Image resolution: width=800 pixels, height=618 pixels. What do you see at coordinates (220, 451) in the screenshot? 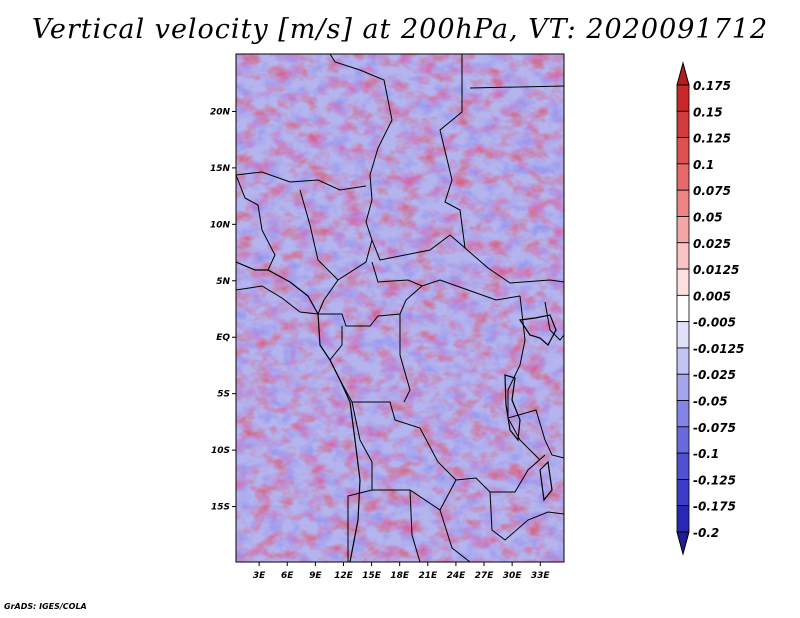
I see `lat-tick-label: 10S` at bounding box center [220, 451].